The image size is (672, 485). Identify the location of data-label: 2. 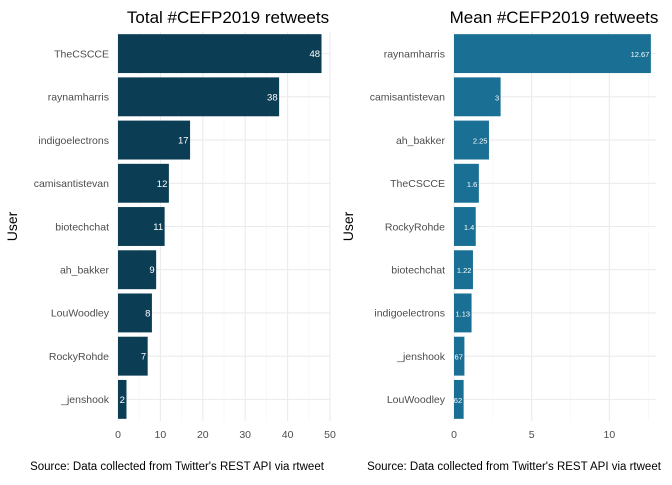
(122, 400).